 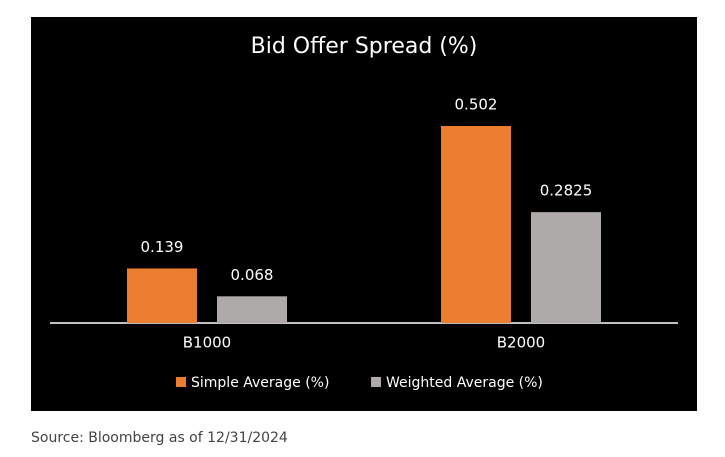 What do you see at coordinates (364, 46) in the screenshot?
I see `chart-title: Bid Offer Spread (%)` at bounding box center [364, 46].